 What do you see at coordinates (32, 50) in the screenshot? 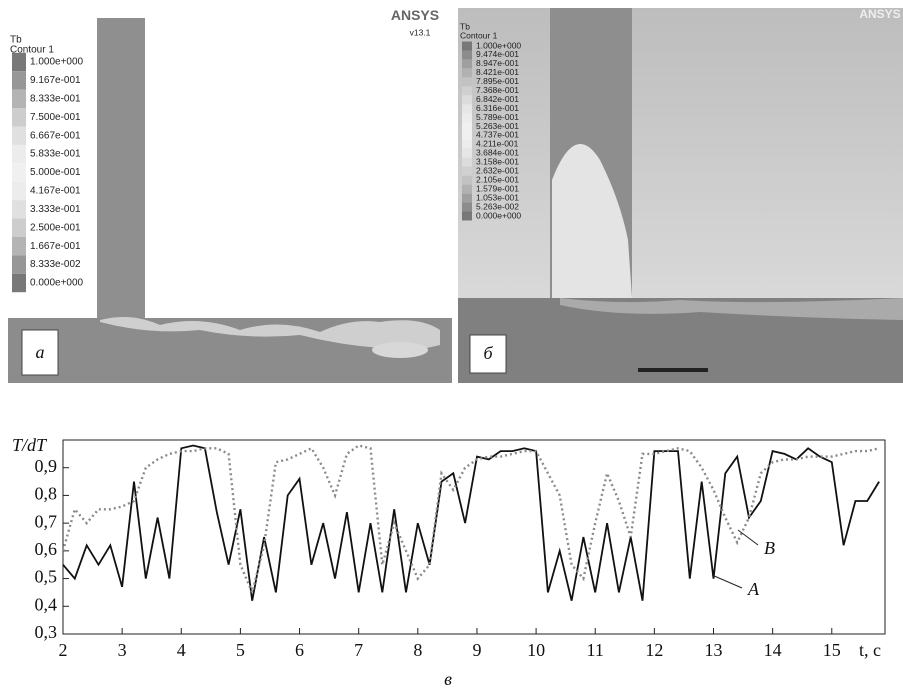
I see `legend-subtitle: Contour 1` at bounding box center [32, 50].